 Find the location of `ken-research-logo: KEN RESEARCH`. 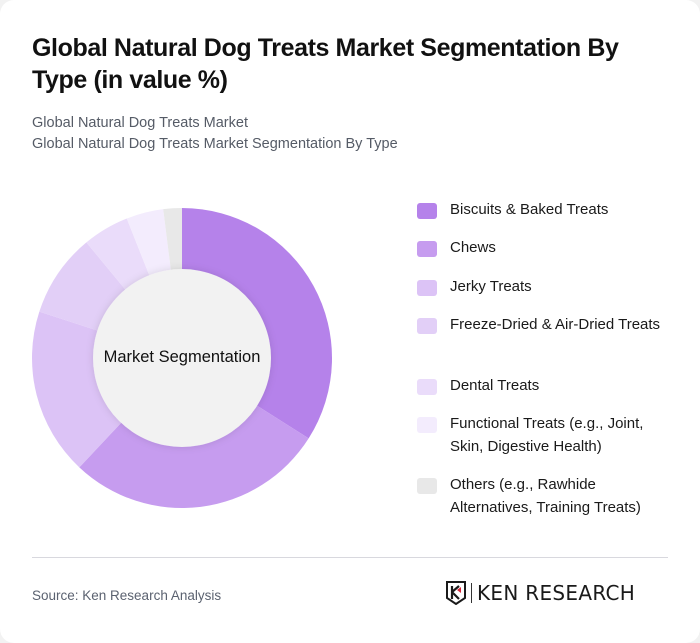

ken-research-logo: KEN RESEARCH is located at coordinates (540, 593).